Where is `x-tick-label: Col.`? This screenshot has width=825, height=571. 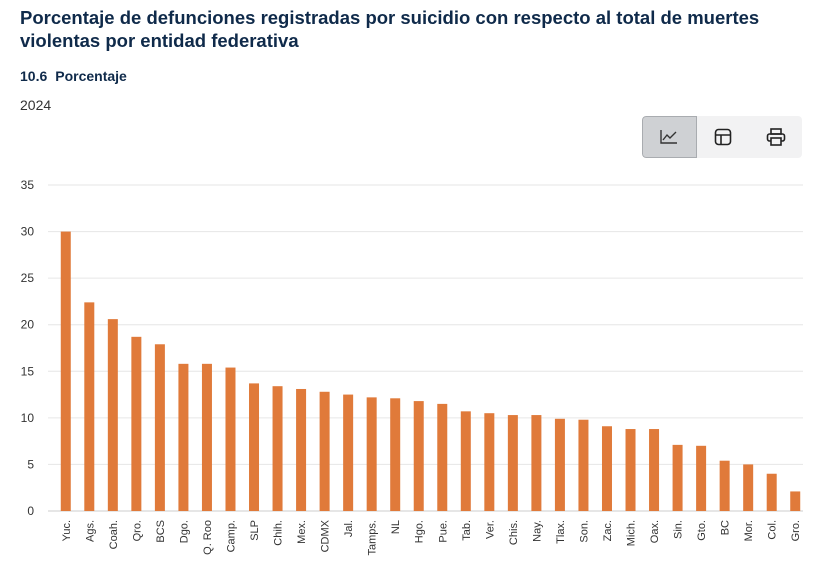 x-tick-label: Col. is located at coordinates (773, 530).